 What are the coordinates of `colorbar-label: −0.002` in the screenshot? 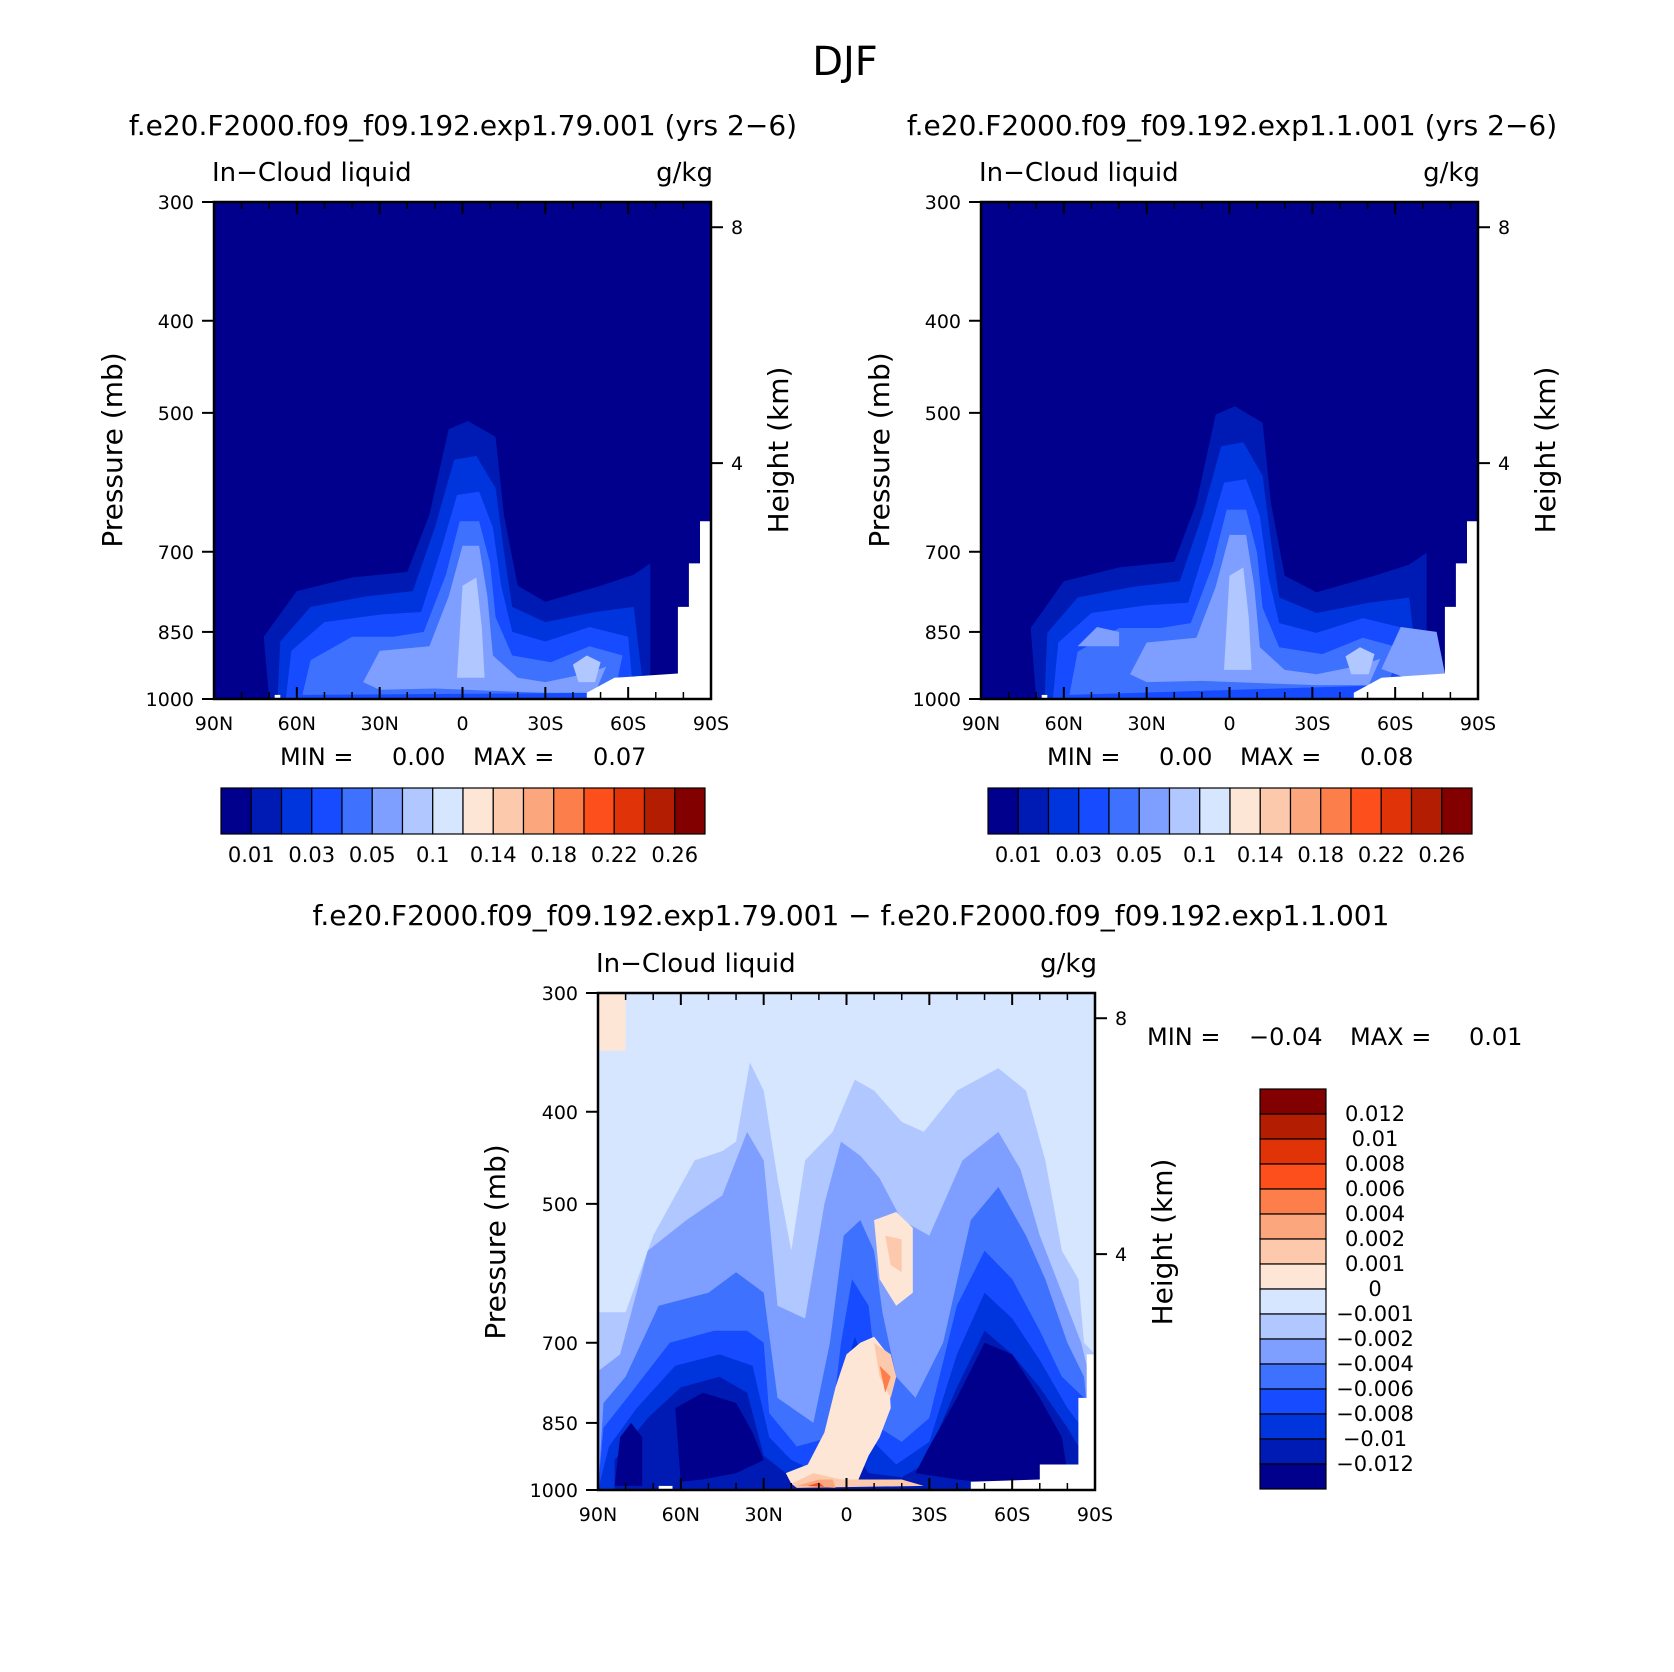 It's located at (1375, 1339).